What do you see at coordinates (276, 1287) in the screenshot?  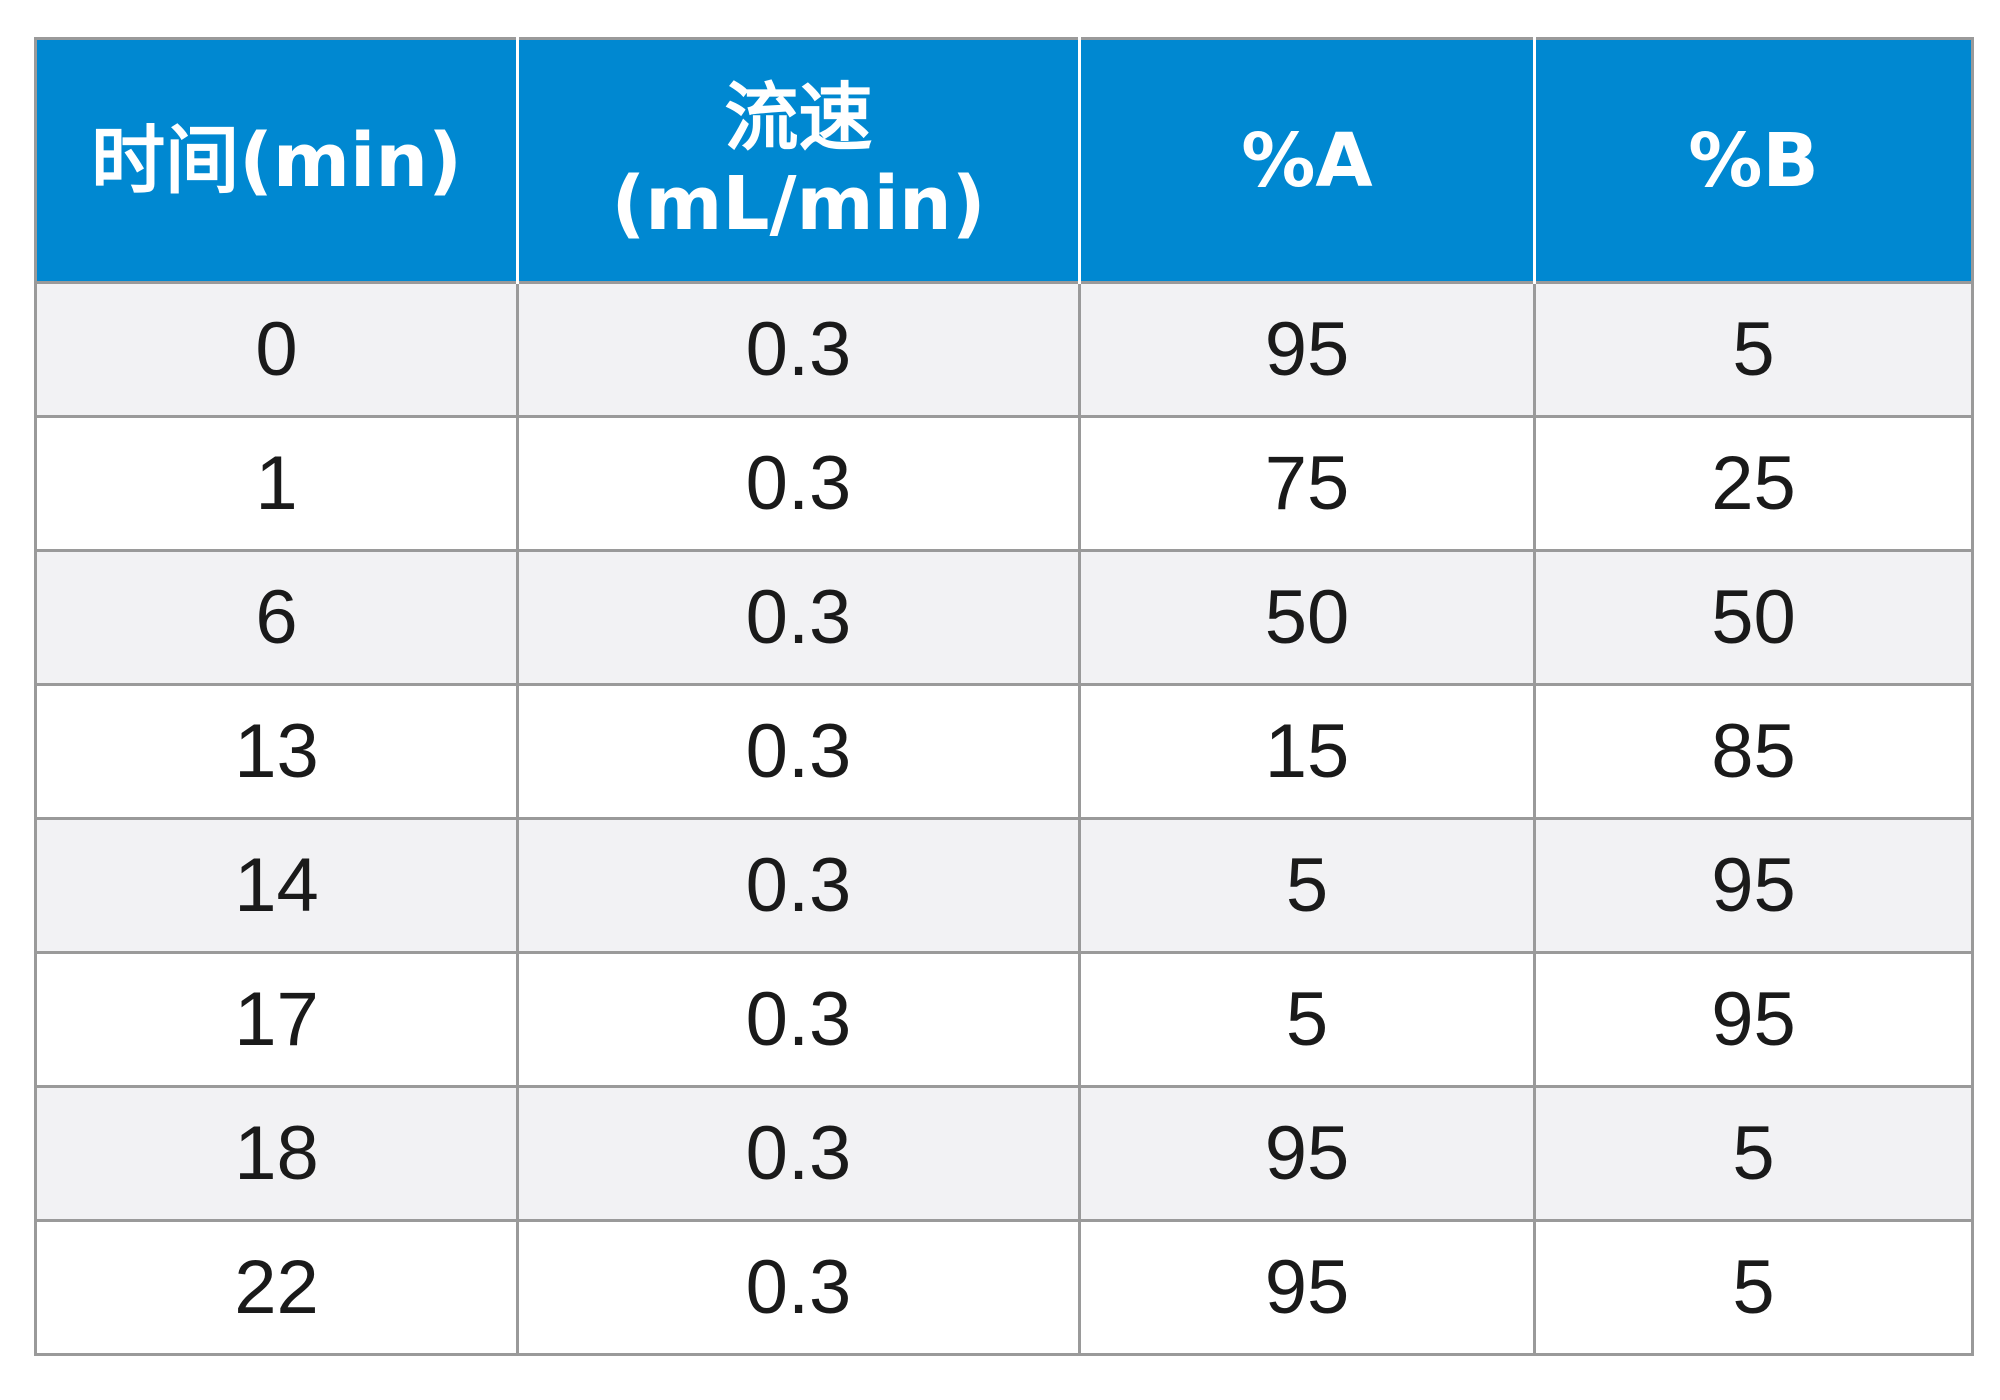 I see `cell-time: 22` at bounding box center [276, 1287].